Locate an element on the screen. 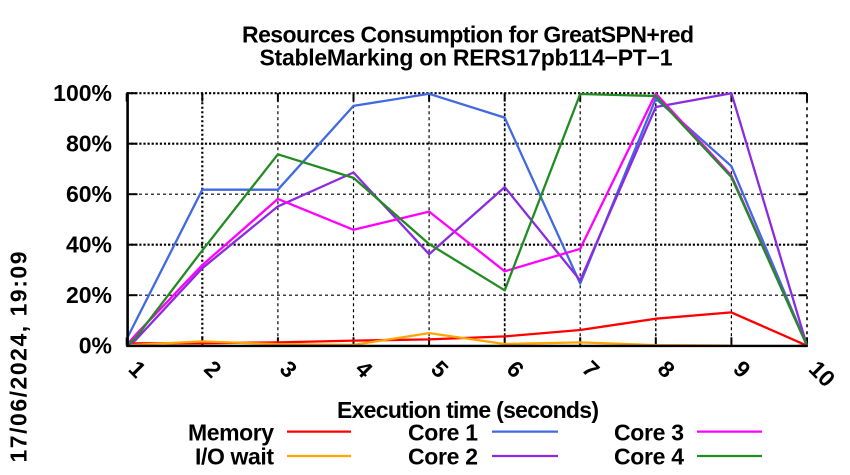  svg-text: Core 1 is located at coordinates (443, 433).